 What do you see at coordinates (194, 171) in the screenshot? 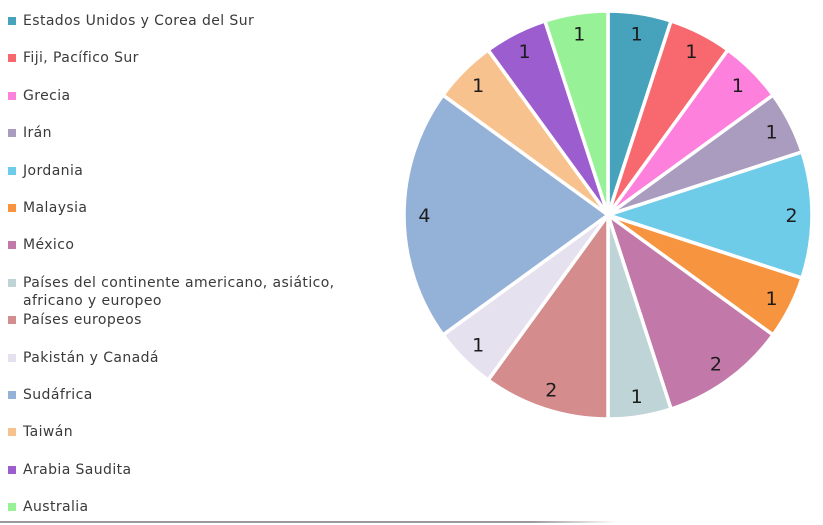
I see `legend-item: Jordania` at bounding box center [194, 171].